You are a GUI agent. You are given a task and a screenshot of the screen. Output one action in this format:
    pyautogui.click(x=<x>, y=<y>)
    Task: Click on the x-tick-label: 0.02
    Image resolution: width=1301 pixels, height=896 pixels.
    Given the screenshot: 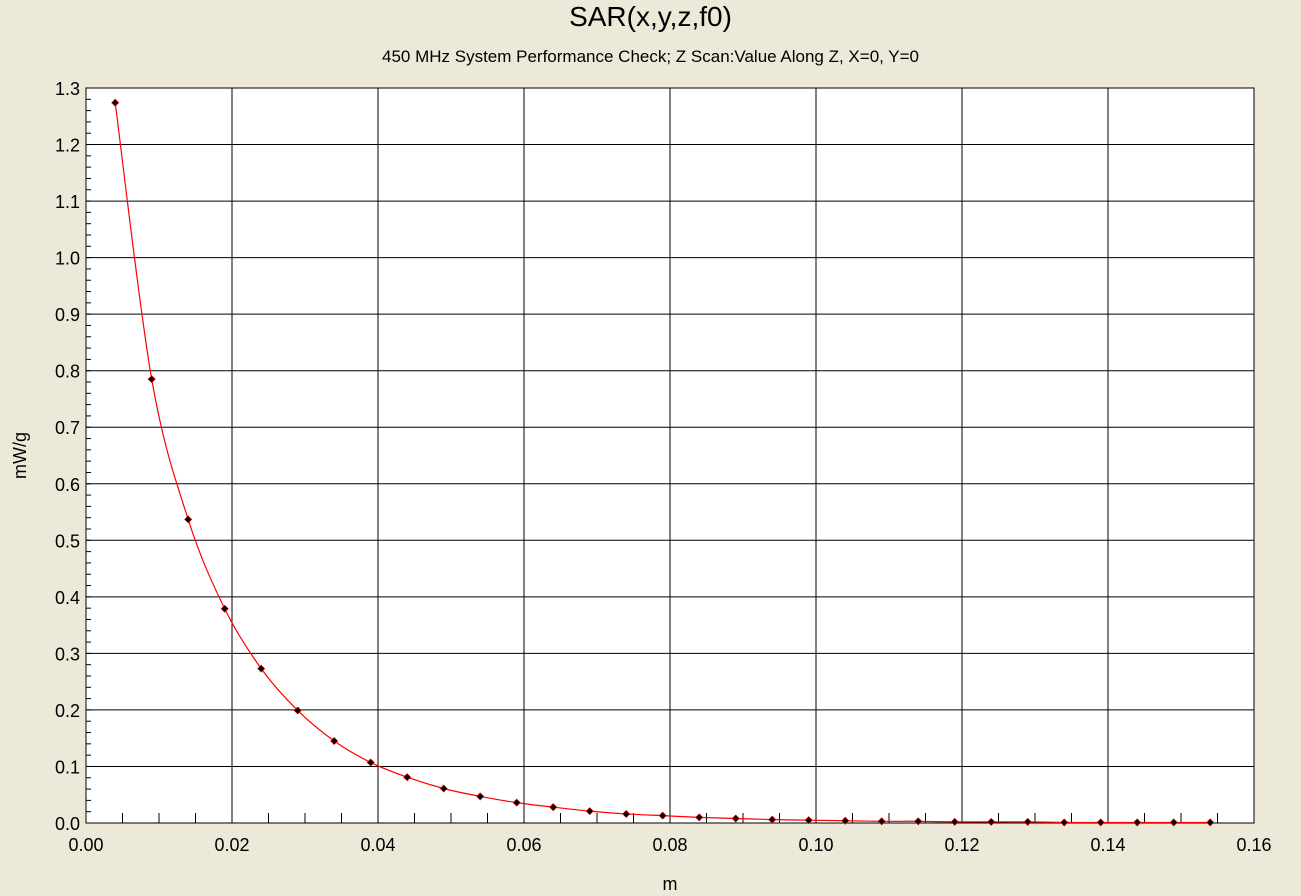 What is the action you would take?
    pyautogui.click(x=231, y=845)
    